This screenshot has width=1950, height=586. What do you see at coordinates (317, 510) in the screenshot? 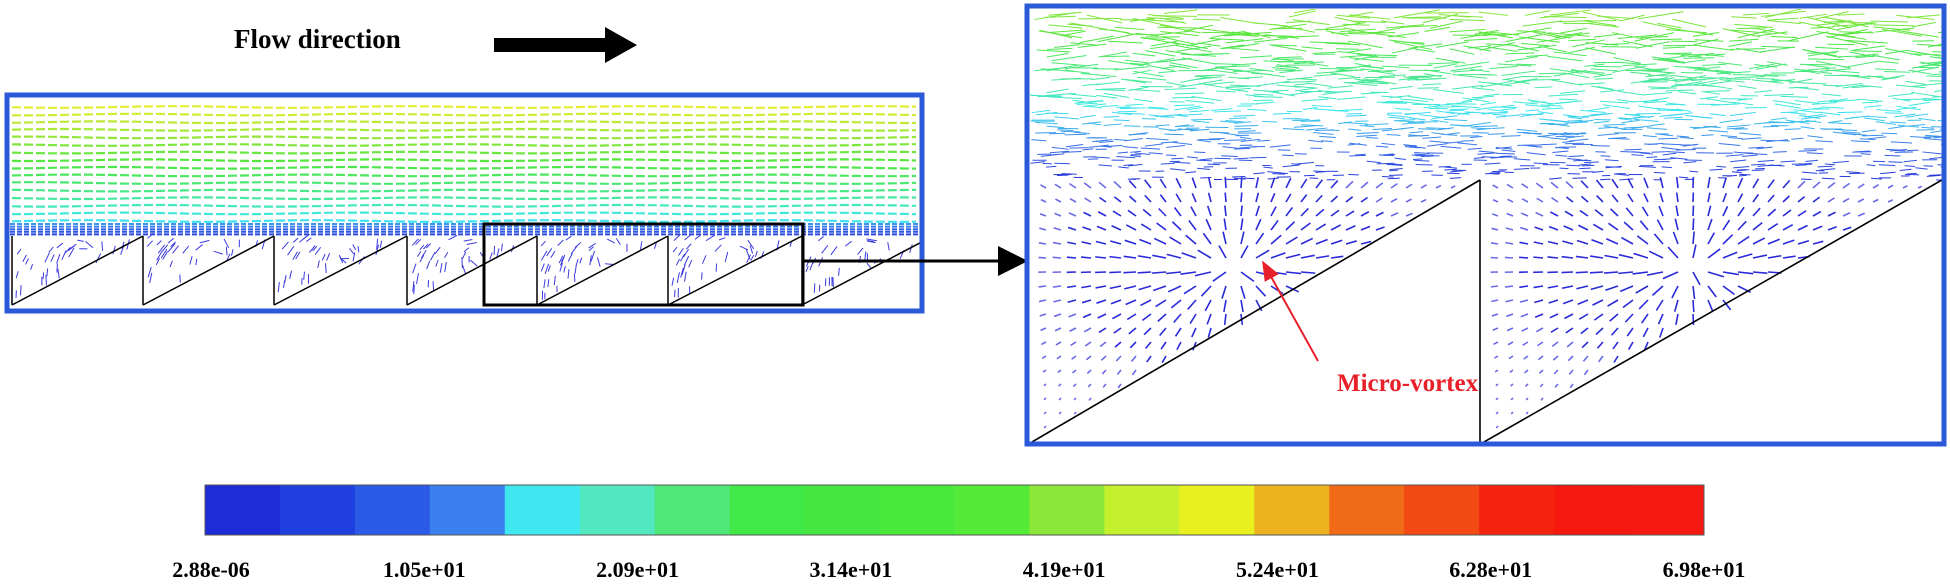
I see `colorbar-segment` at bounding box center [317, 510].